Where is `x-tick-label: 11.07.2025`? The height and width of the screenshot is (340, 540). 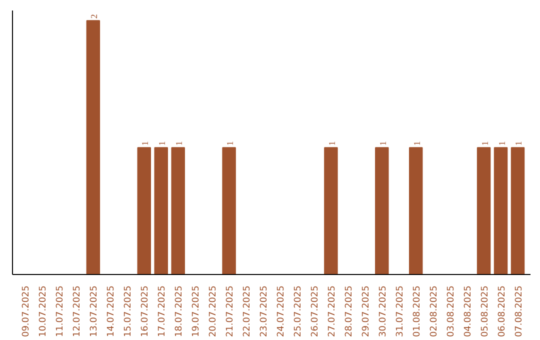 x-tick-label: 11.07.2025 is located at coordinates (61, 312).